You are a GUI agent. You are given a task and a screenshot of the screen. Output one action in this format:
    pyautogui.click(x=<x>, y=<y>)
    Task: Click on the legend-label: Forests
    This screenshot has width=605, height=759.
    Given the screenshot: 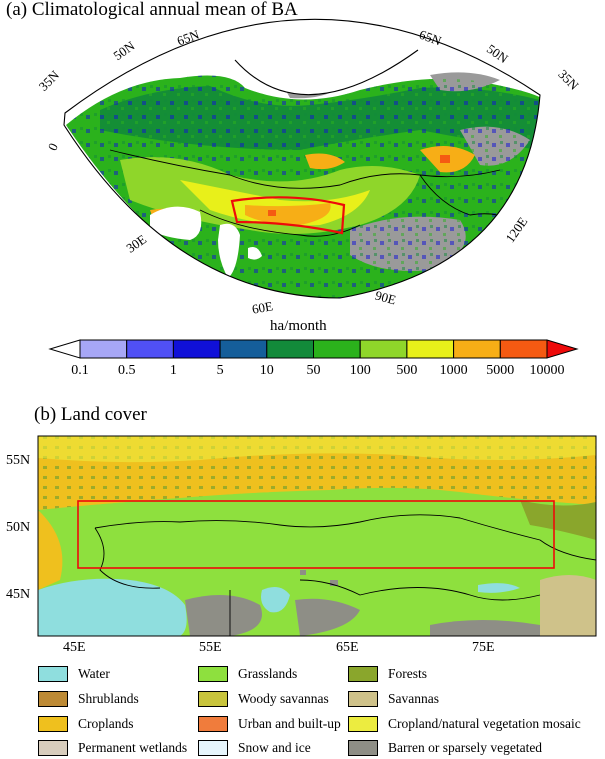 What is the action you would take?
    pyautogui.click(x=408, y=673)
    